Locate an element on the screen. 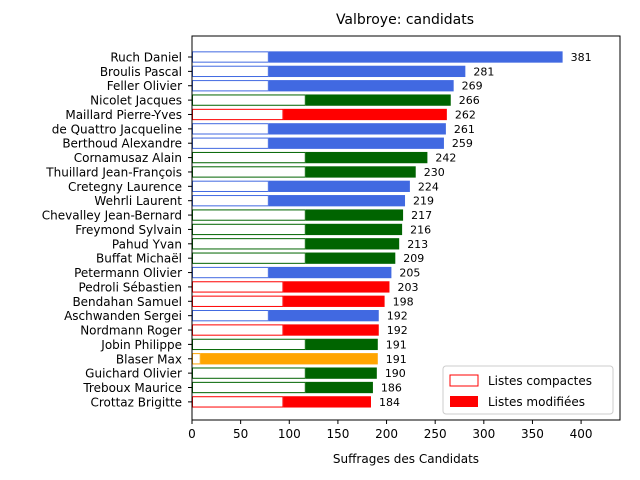 The width and height of the screenshot is (640, 480). y-tick-label: Ruch Daniel is located at coordinates (146, 58).